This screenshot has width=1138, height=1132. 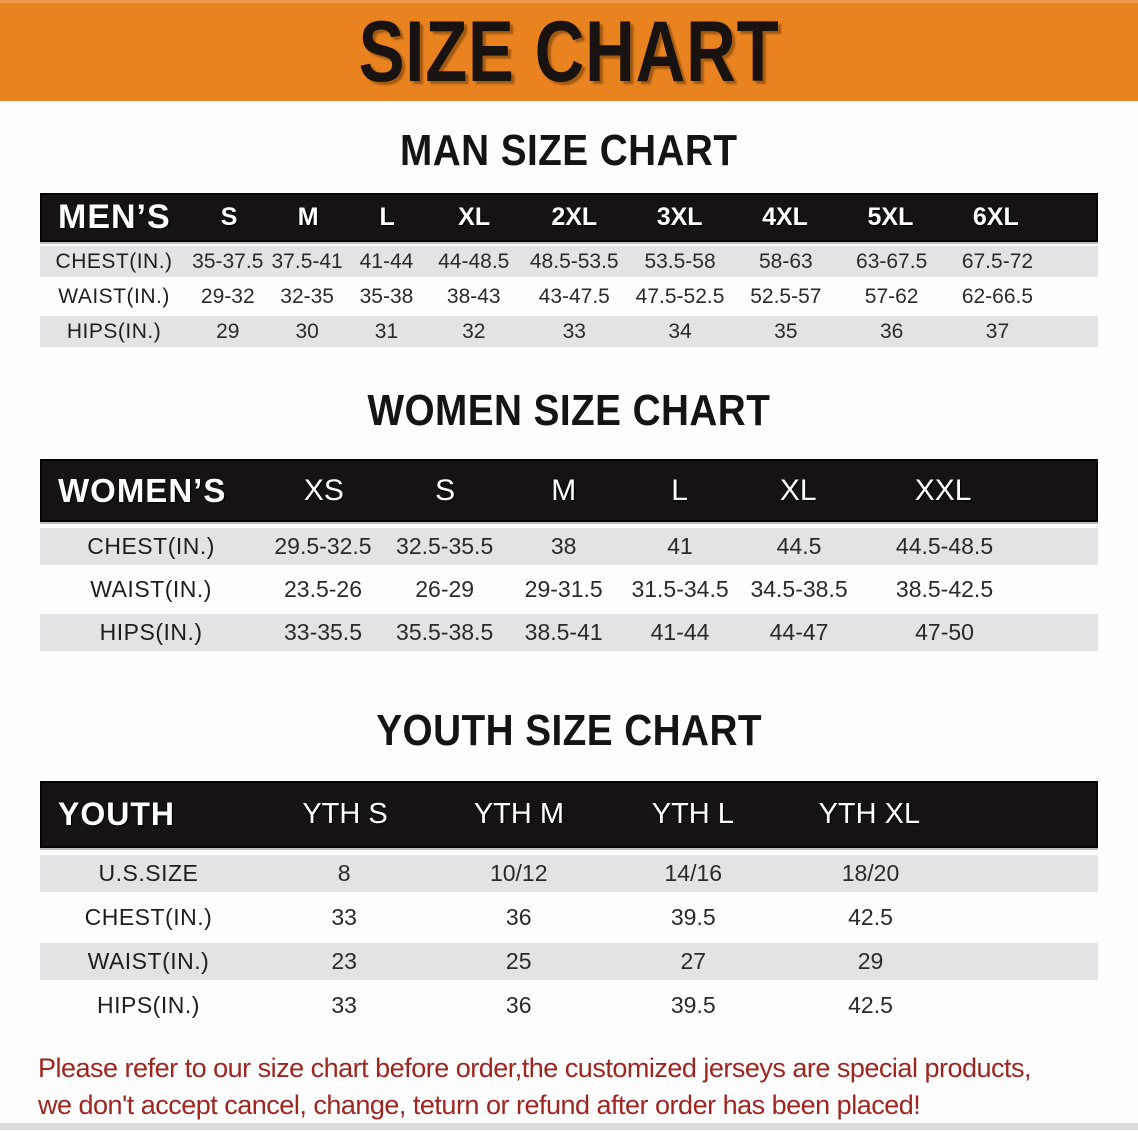 I want to click on value-cell: 25, so click(x=518, y=961).